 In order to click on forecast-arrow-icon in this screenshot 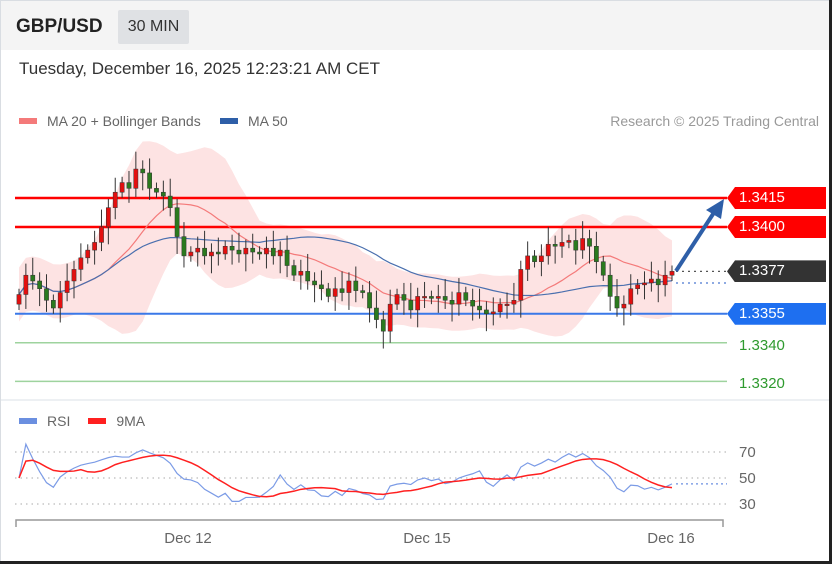, I will do `click(695, 241)`.